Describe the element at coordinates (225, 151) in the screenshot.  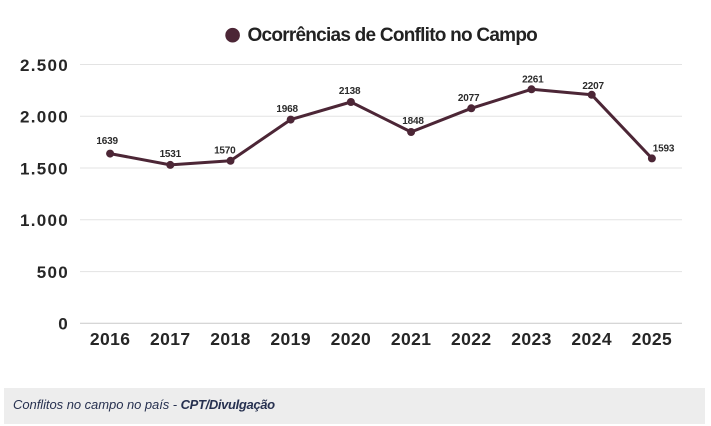
I see `svg-text: 1570` at that location.